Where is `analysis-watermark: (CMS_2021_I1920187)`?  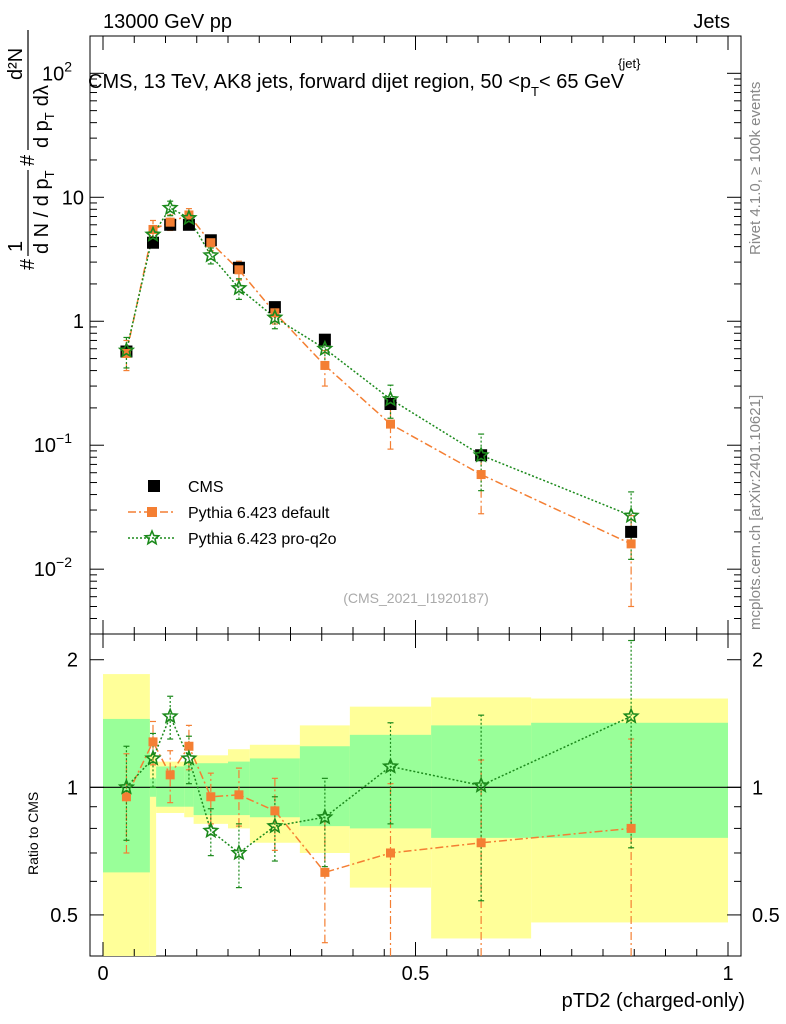 analysis-watermark: (CMS_2021_I1920187) is located at coordinates (416, 598).